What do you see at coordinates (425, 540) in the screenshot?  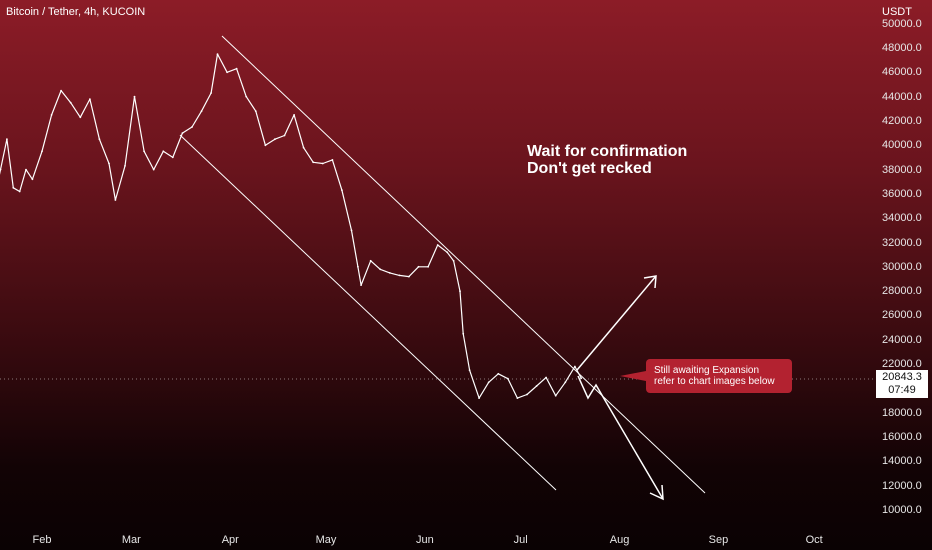 I see `x-tick-label: Jun` at bounding box center [425, 540].